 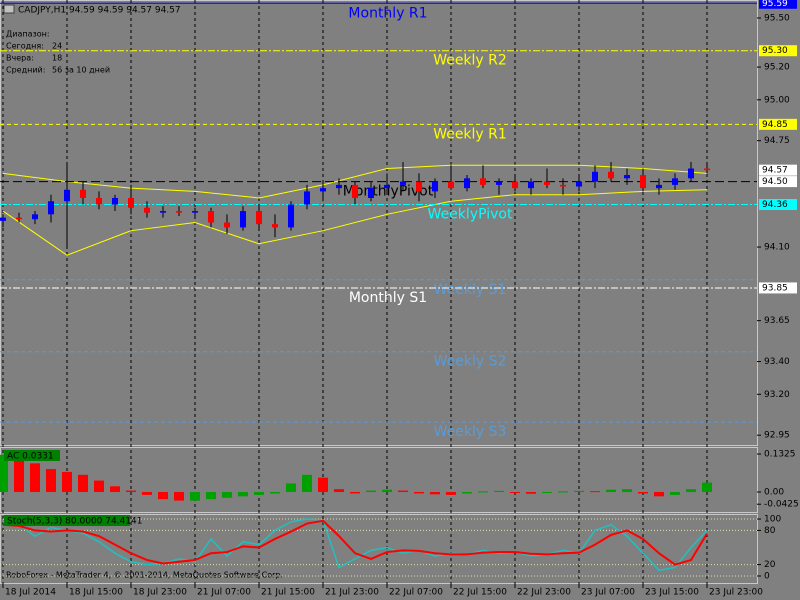 I want to click on y-tick-label: 100, so click(x=772, y=520).